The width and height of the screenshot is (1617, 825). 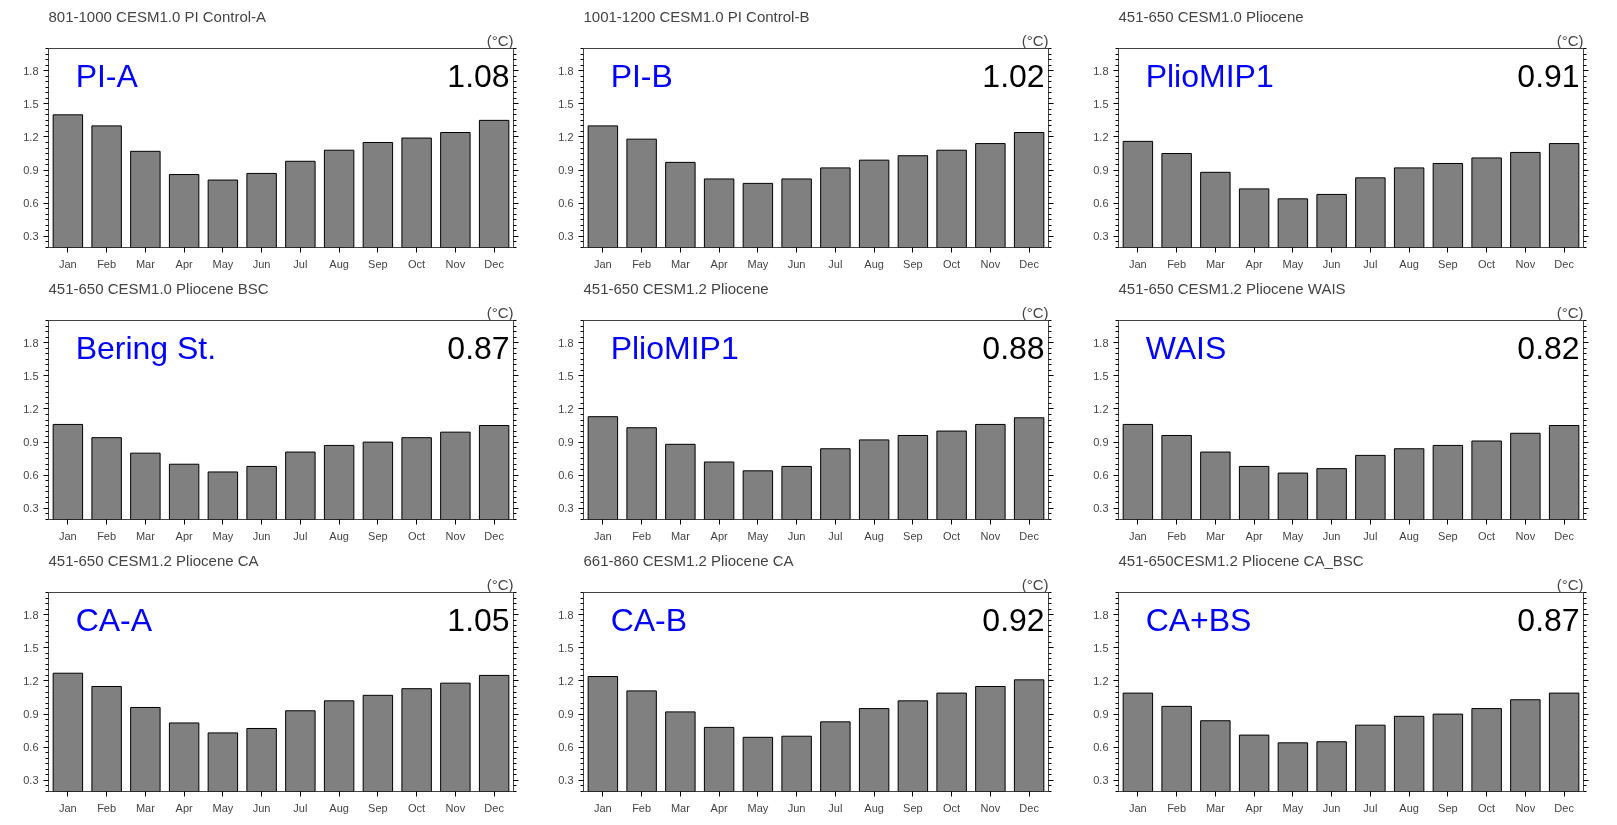 What do you see at coordinates (1548, 76) in the screenshot?
I see `annotation: 0.91` at bounding box center [1548, 76].